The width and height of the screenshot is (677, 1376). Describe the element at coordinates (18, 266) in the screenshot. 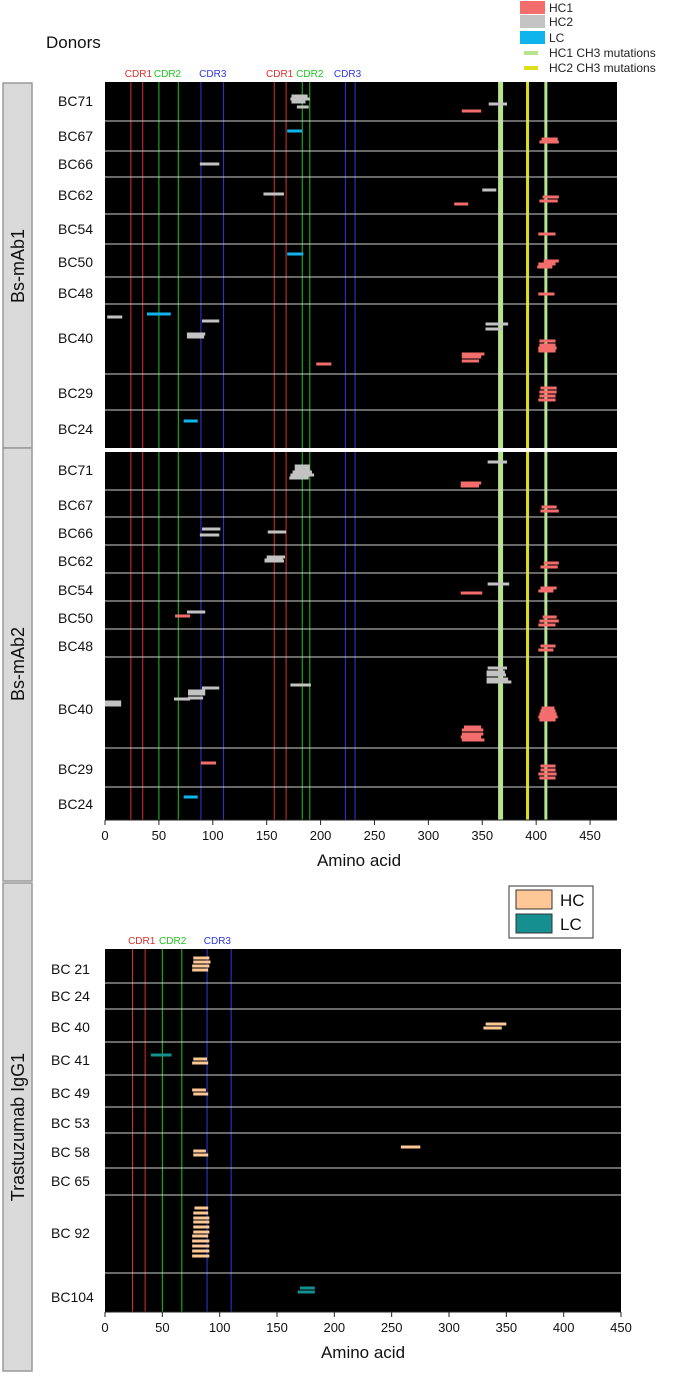

I see `section-label-bsmab1: Bs-mAb1` at that location.